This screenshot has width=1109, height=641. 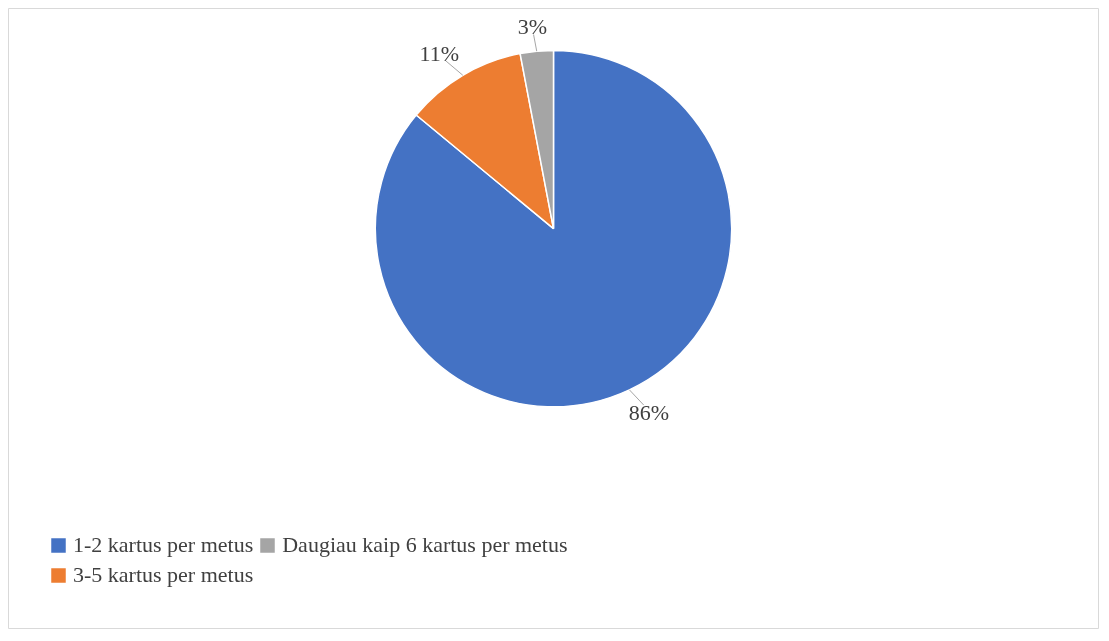 I want to click on legend-label: 3-5 kartus per metus, so click(x=163, y=575).